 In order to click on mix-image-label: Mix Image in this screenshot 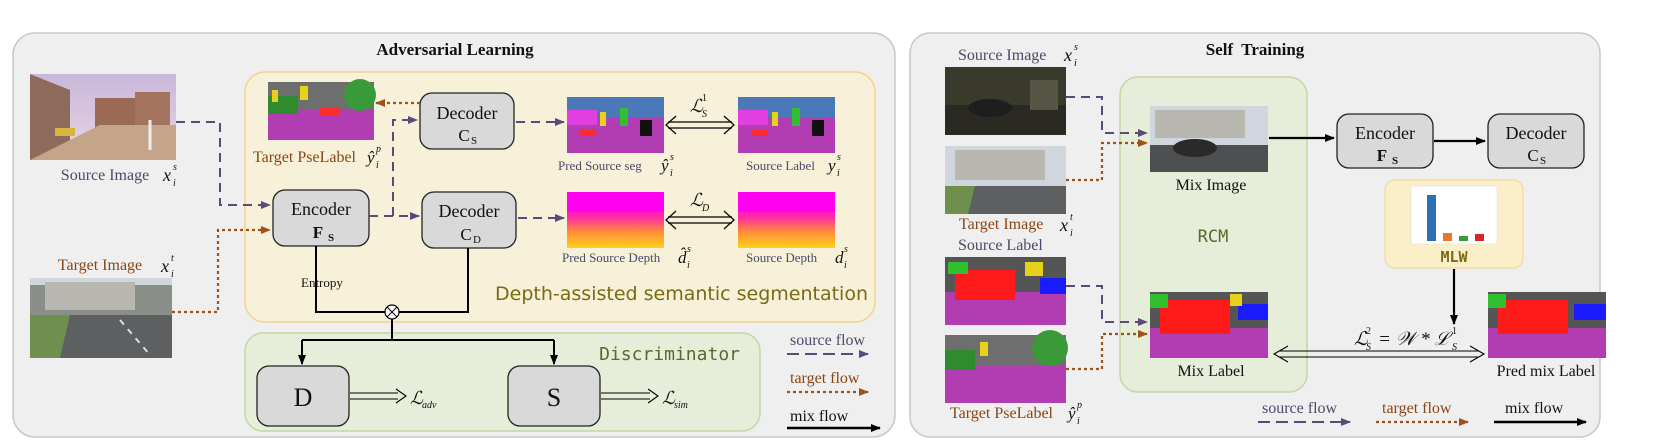, I will do `click(1211, 185)`.